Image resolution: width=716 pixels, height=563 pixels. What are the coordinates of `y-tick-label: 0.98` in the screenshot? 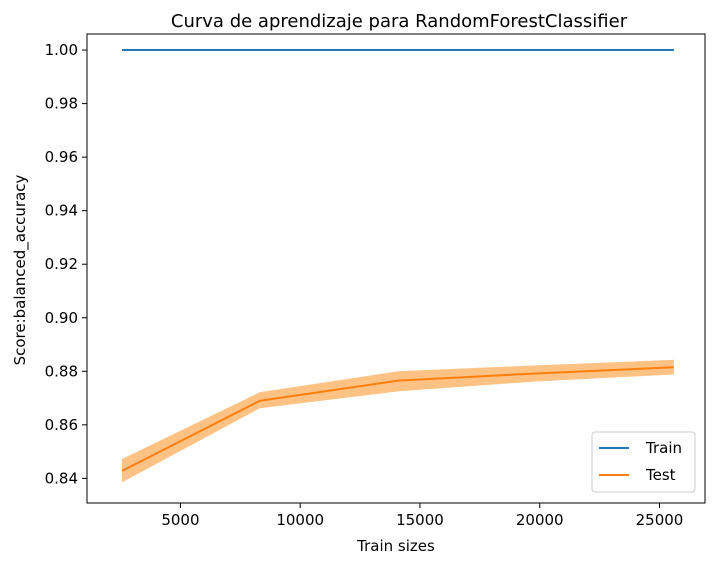 It's located at (61, 104).